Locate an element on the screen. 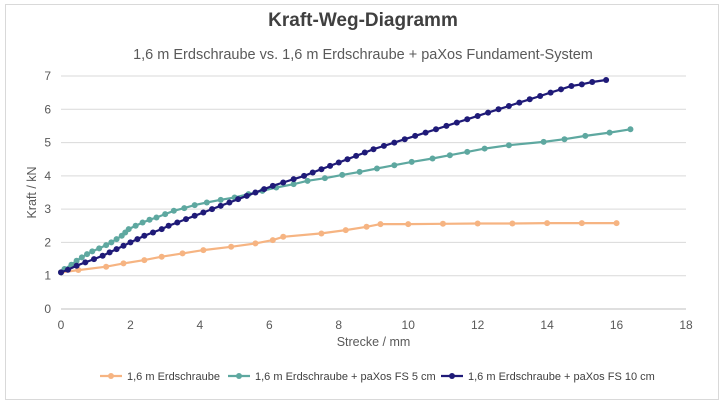 The image size is (726, 408). x-tick-label: 2 is located at coordinates (130, 325).